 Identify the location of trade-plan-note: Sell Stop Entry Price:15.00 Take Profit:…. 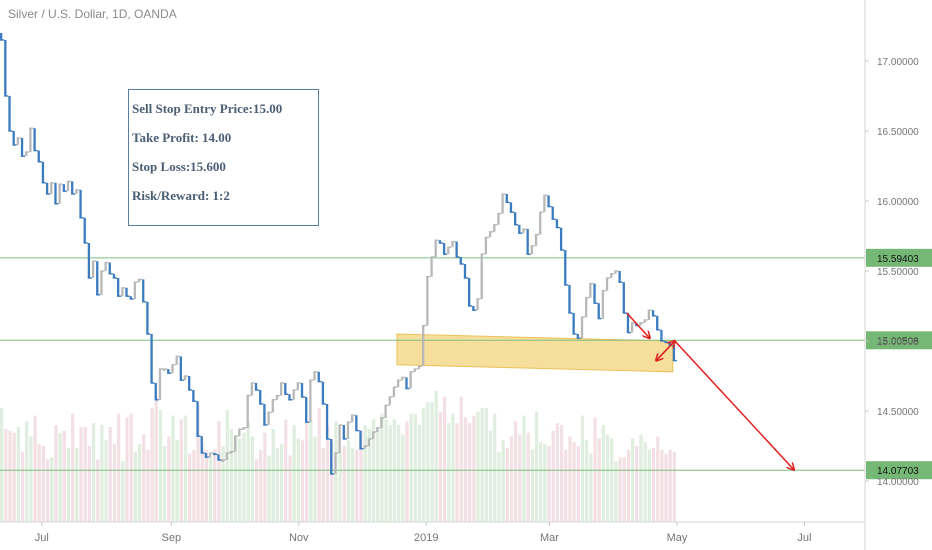
(223, 157).